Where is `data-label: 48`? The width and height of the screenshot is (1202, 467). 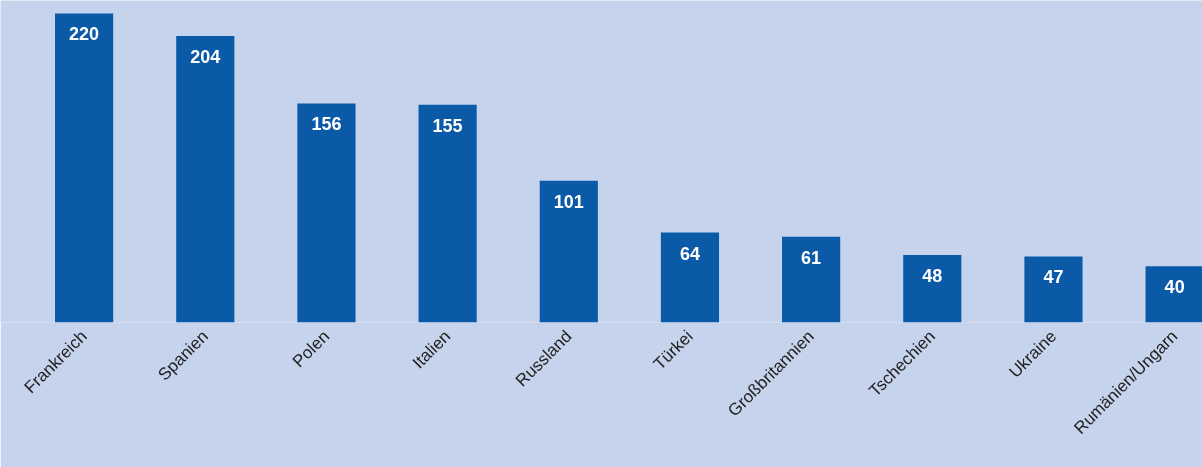
data-label: 48 is located at coordinates (932, 276).